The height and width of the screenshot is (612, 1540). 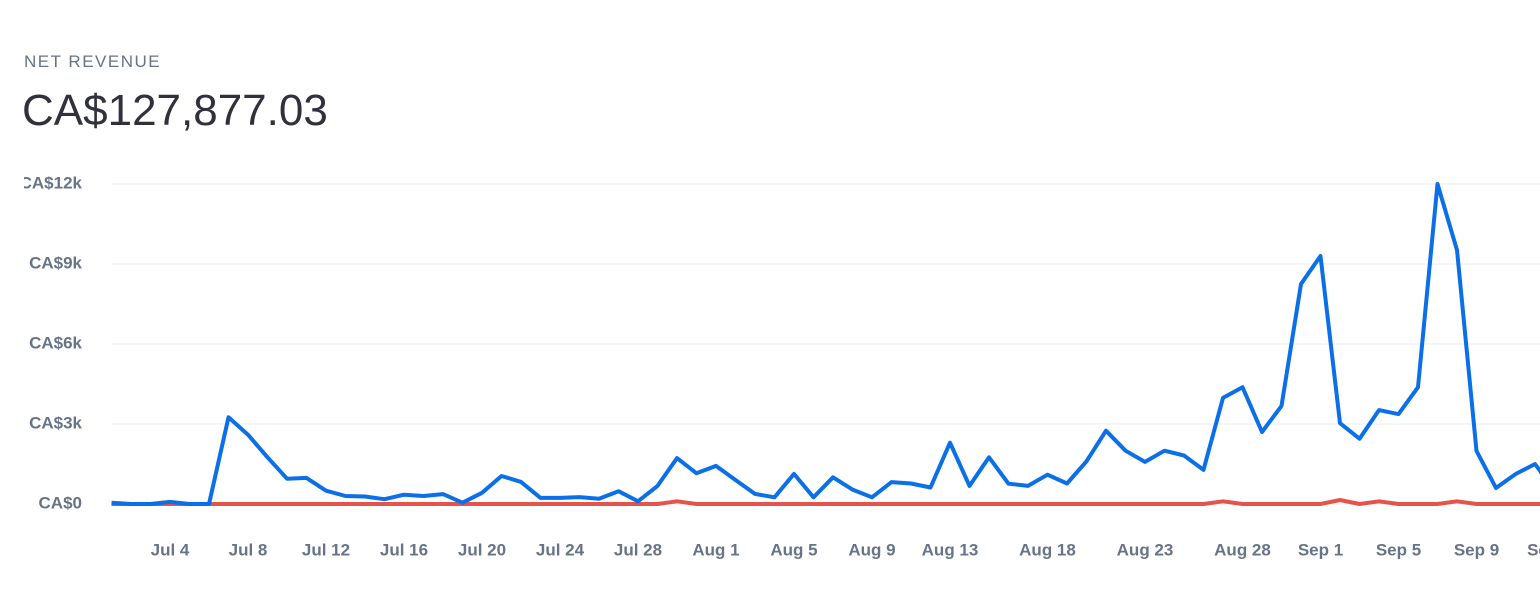 What do you see at coordinates (825, 502) in the screenshot?
I see `series-line` at bounding box center [825, 502].